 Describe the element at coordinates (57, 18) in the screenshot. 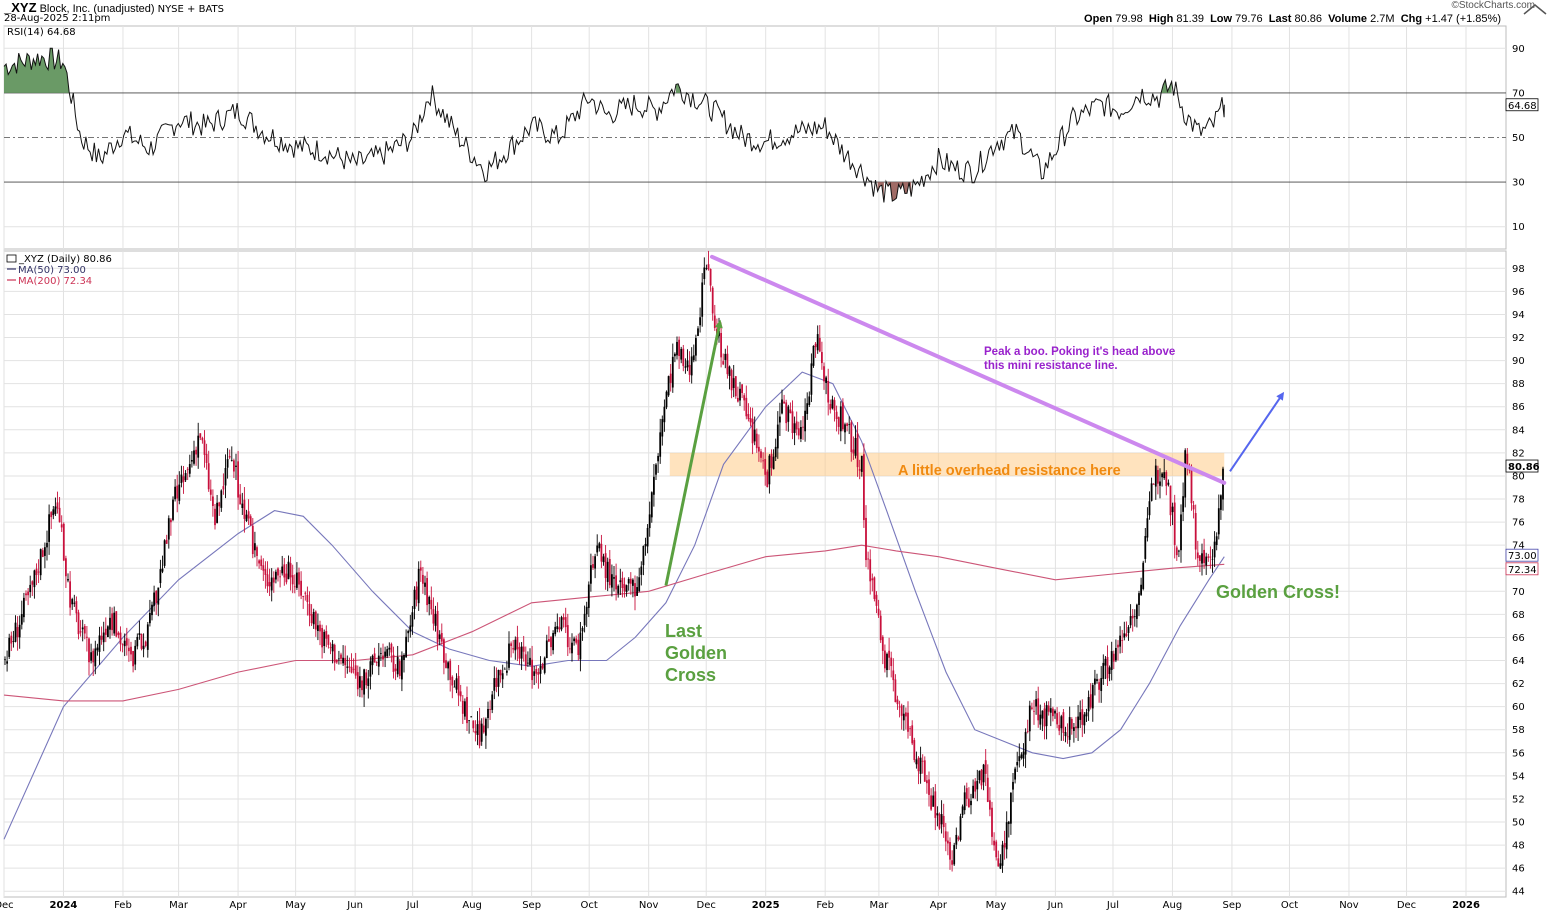

I see `chart-date: 28-Aug-2025 2:11pm` at that location.